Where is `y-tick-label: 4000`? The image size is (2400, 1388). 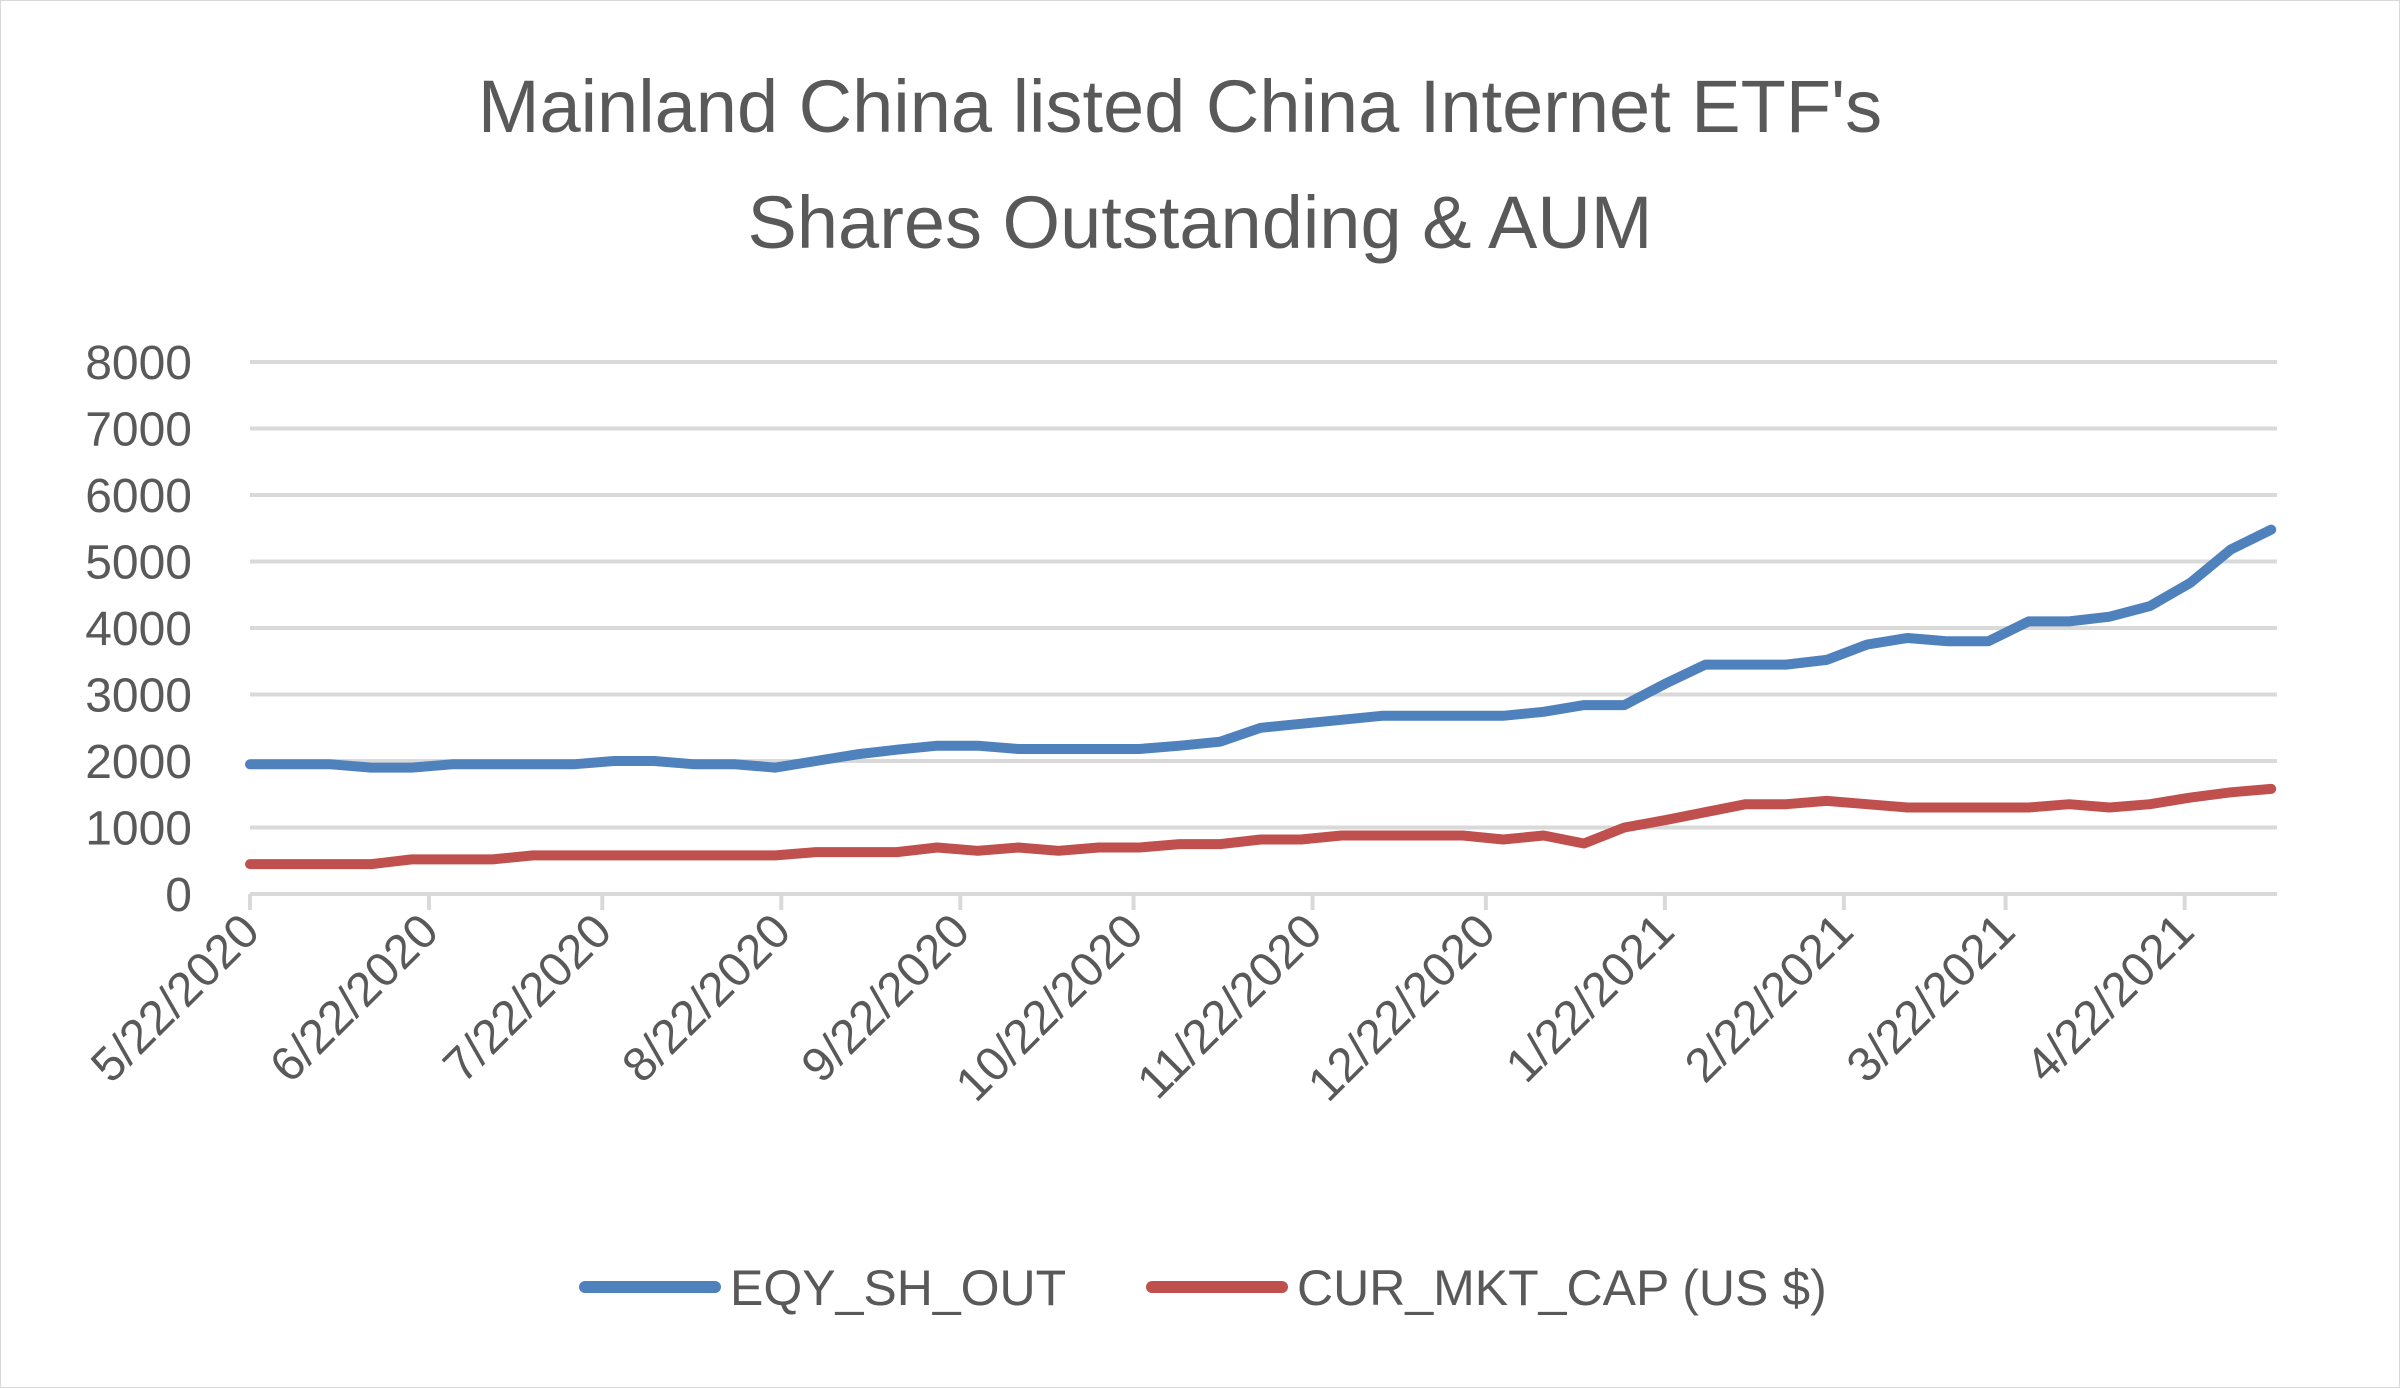
y-tick-label: 4000 is located at coordinates (138, 629).